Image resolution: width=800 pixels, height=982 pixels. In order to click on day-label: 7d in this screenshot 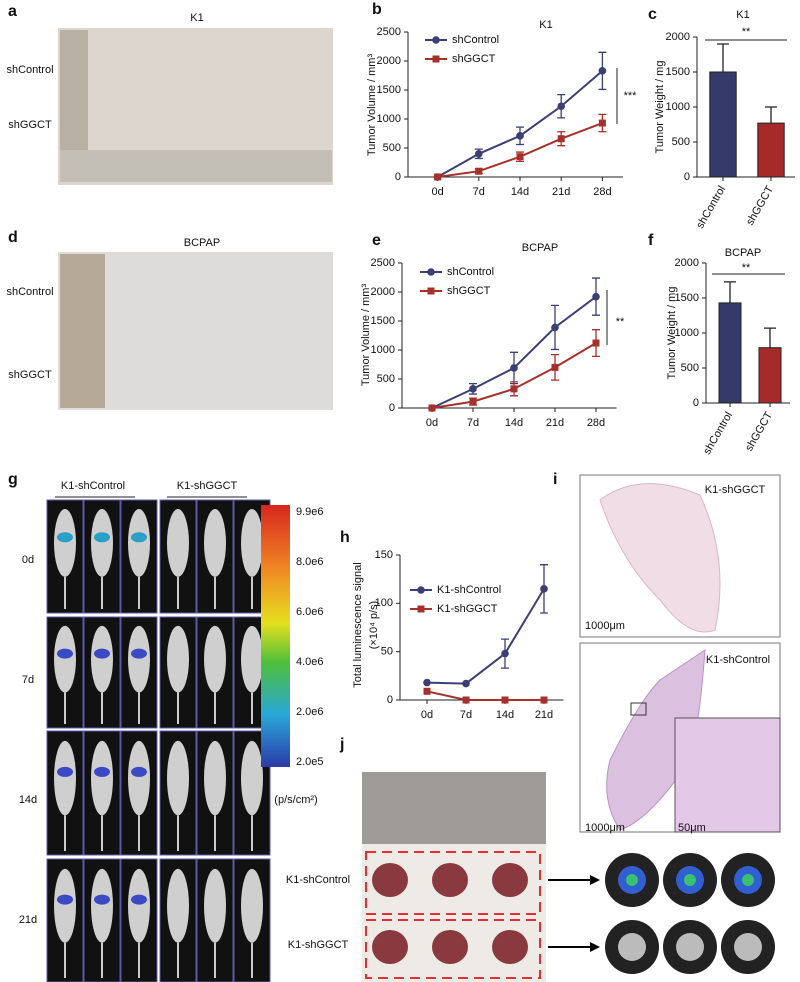, I will do `click(28, 680)`.